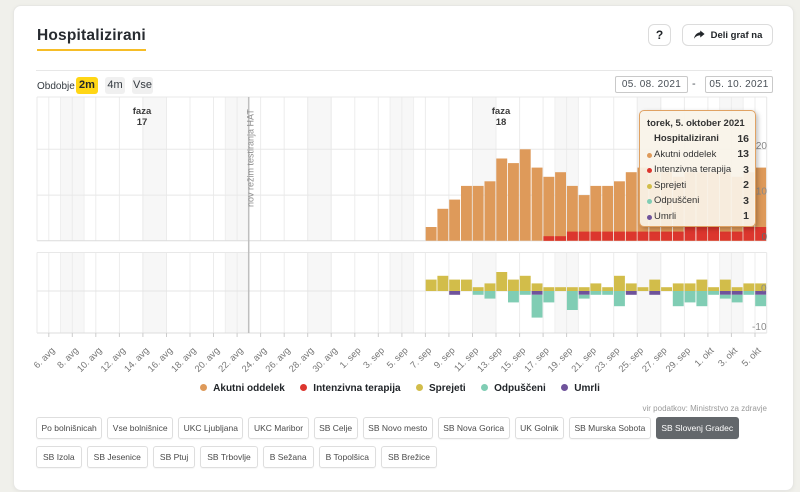 The width and height of the screenshot is (800, 492). I want to click on svg-text: 15. sep, so click(513, 359).